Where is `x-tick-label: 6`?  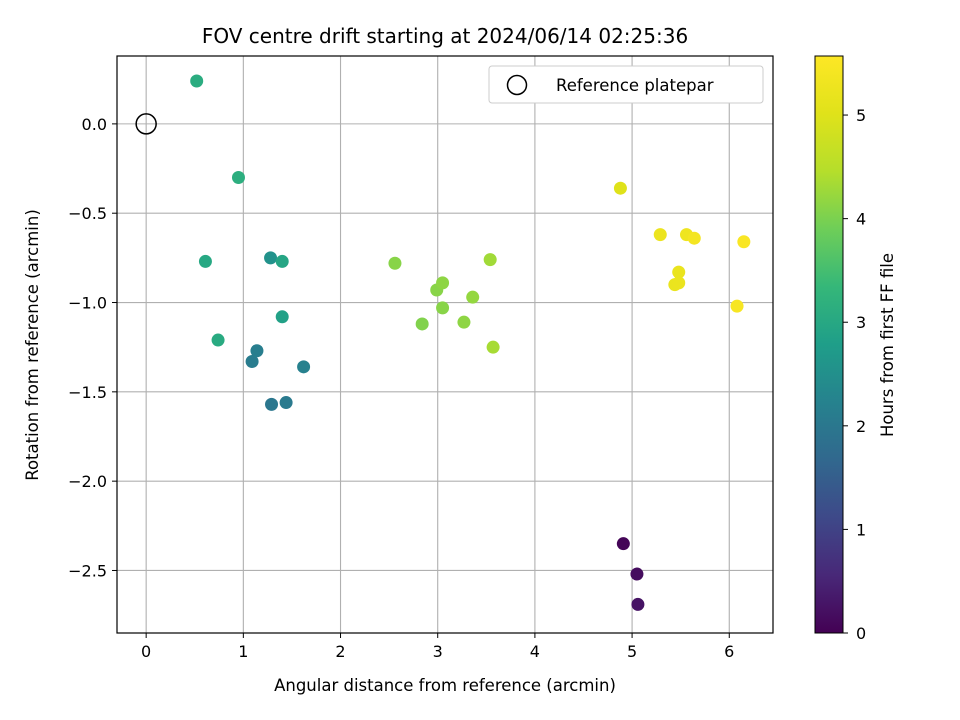
x-tick-label: 6 is located at coordinates (729, 651).